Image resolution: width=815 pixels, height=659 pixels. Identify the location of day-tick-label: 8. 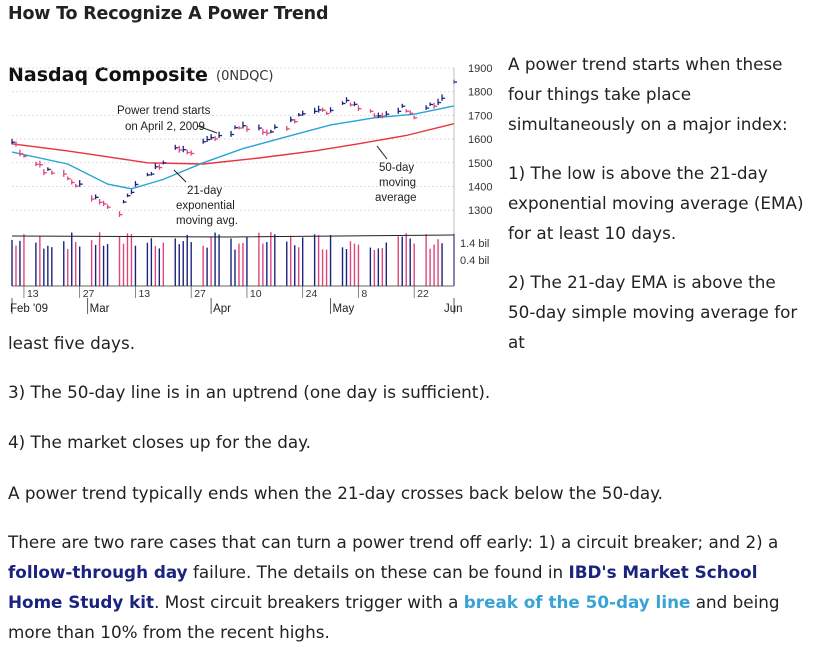
(364, 294).